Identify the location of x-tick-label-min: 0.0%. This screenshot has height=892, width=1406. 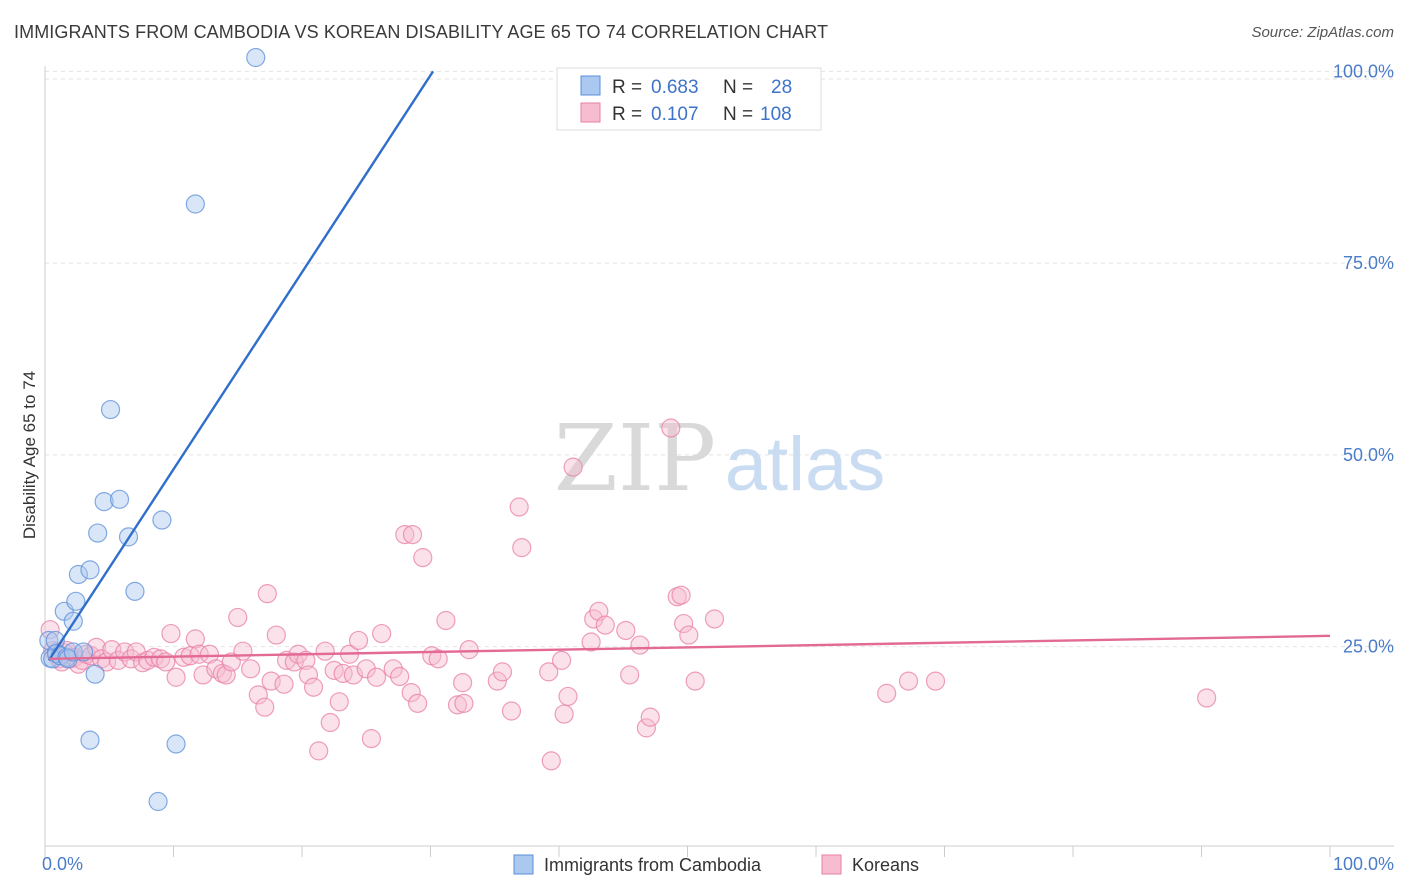
(62, 864).